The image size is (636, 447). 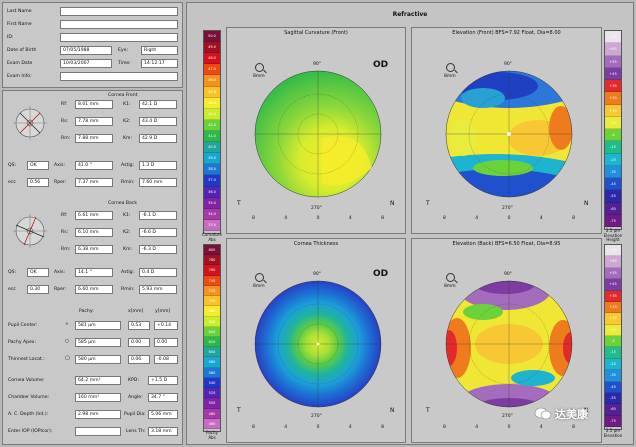 I want to click on cornea-thickness-map, so click(x=318, y=344).